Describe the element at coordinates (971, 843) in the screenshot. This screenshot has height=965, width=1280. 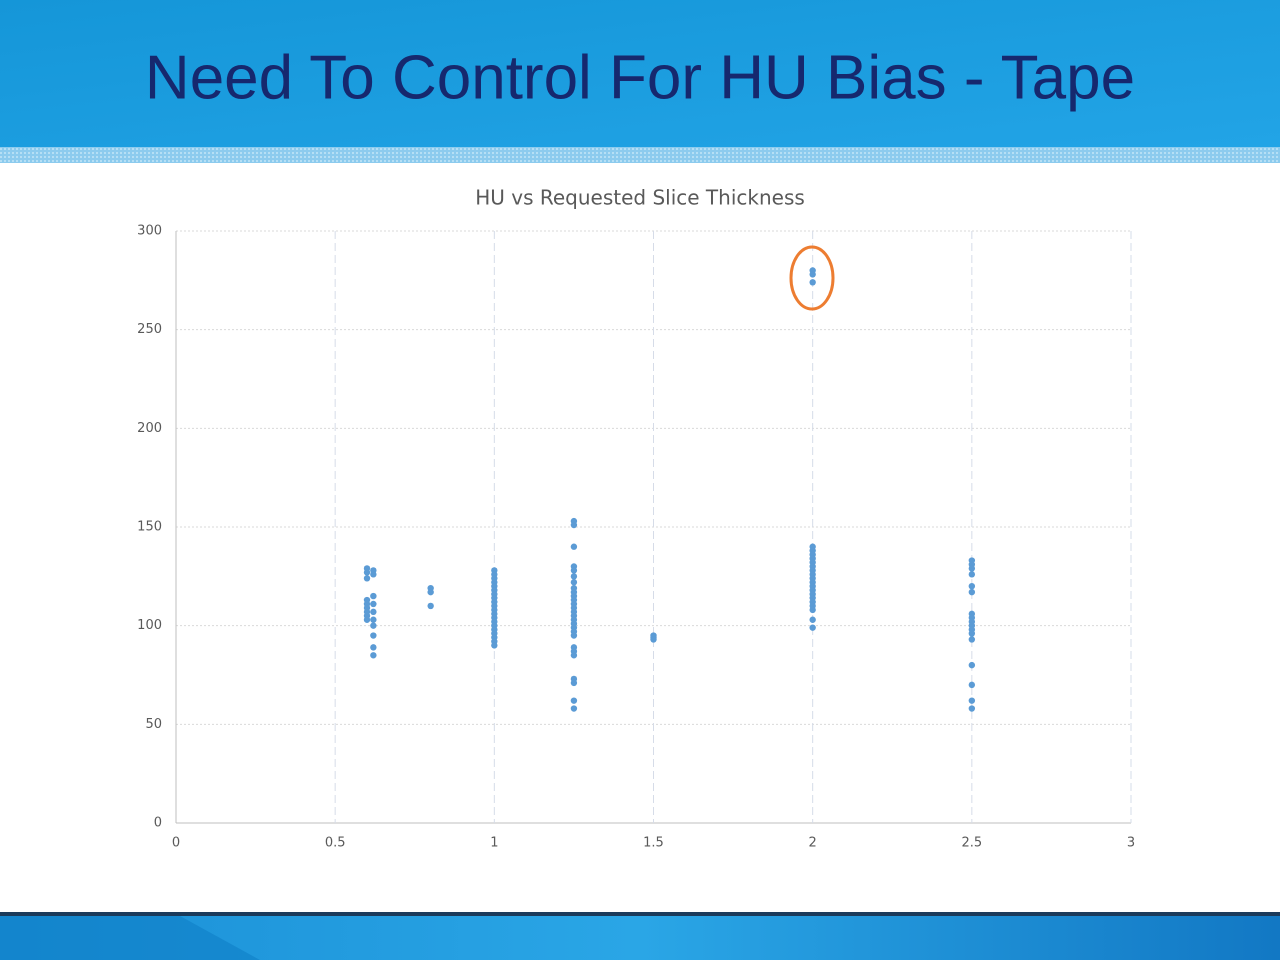
I see `x-tick-label: 2.5` at that location.